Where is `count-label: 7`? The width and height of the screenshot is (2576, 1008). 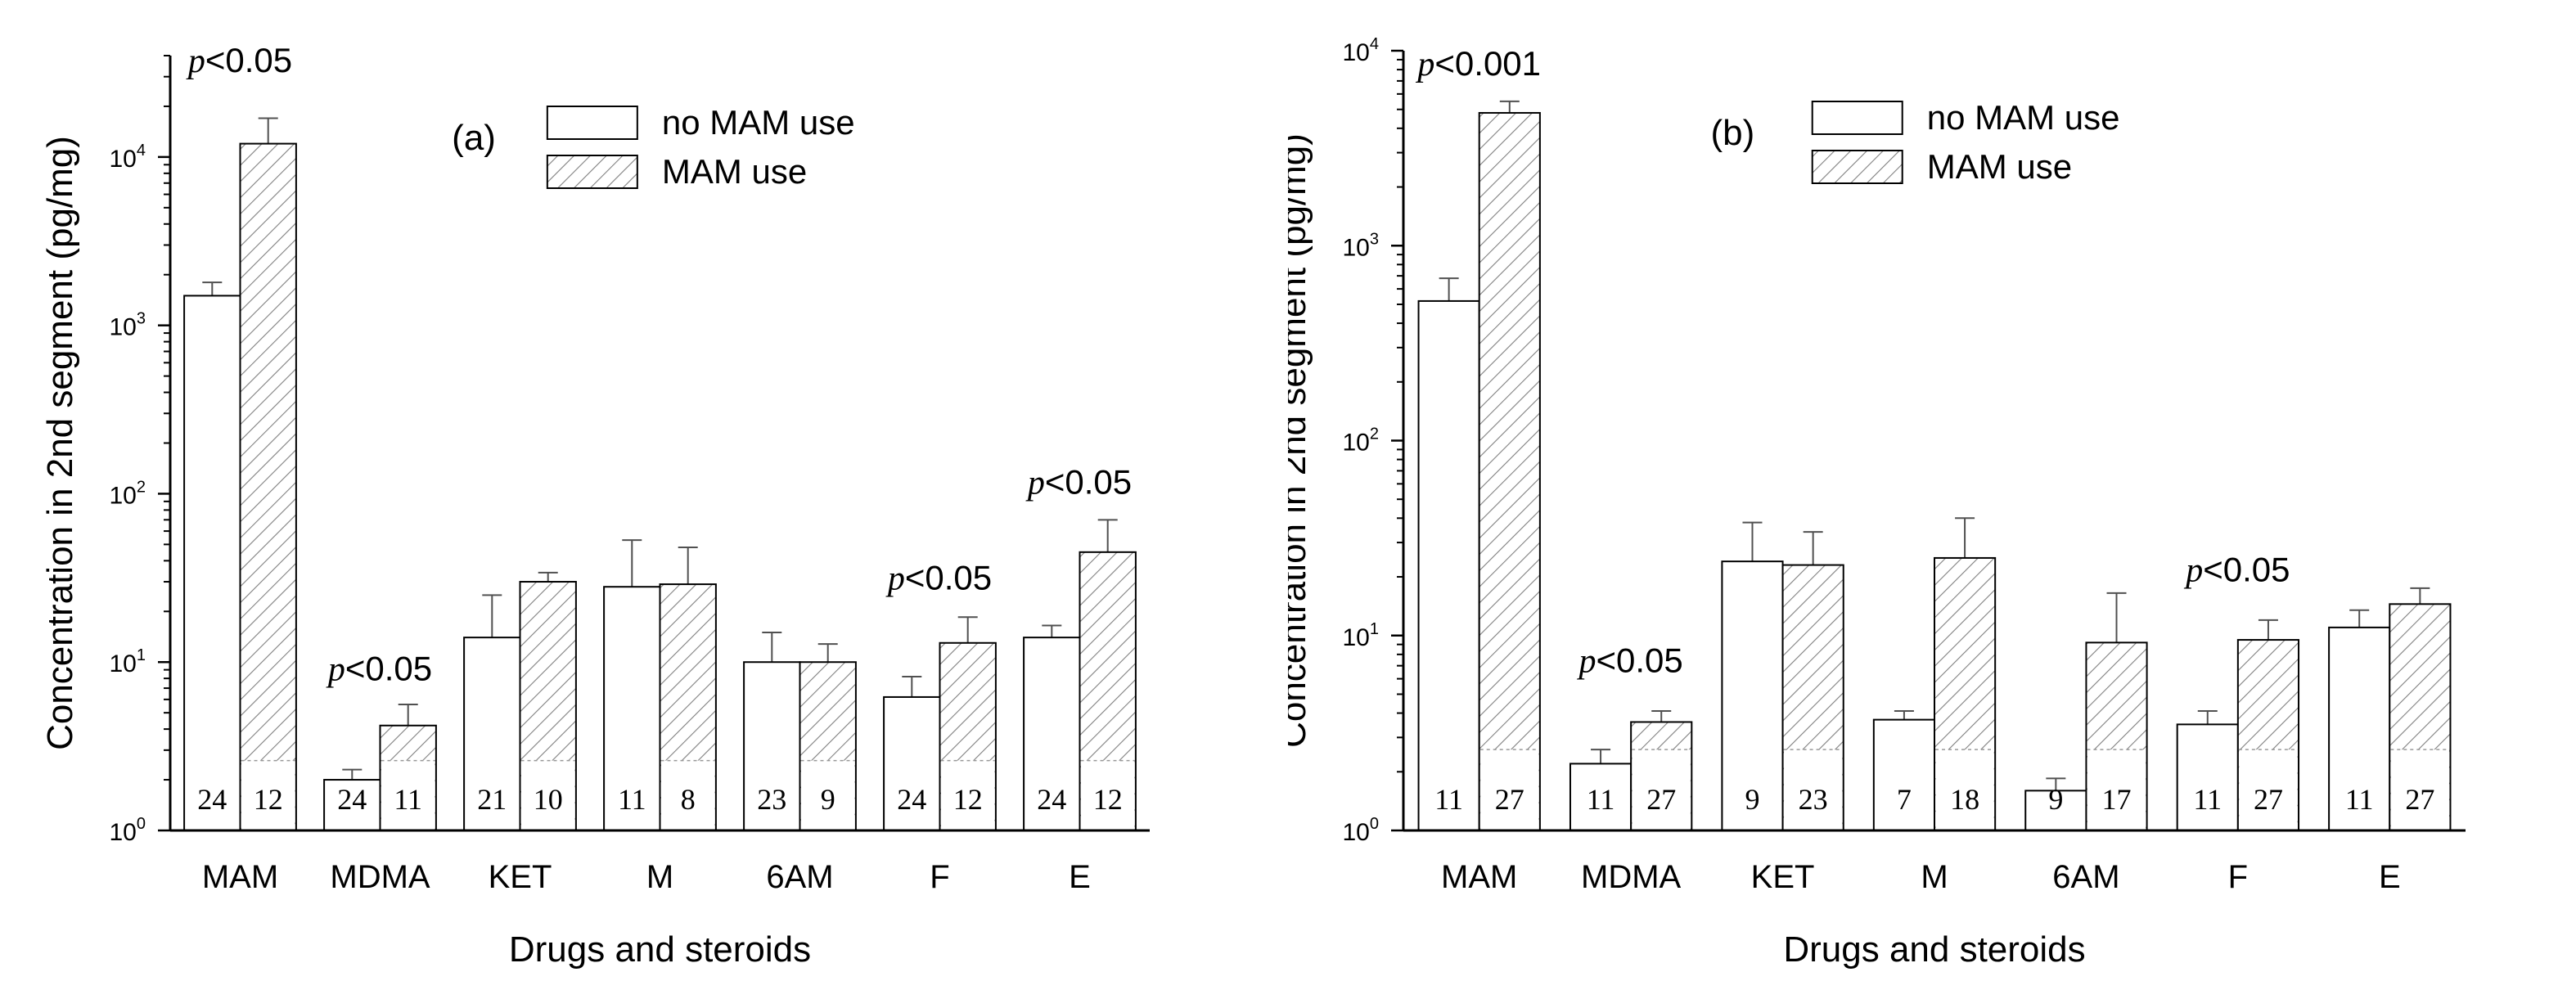 count-label: 7 is located at coordinates (1905, 800).